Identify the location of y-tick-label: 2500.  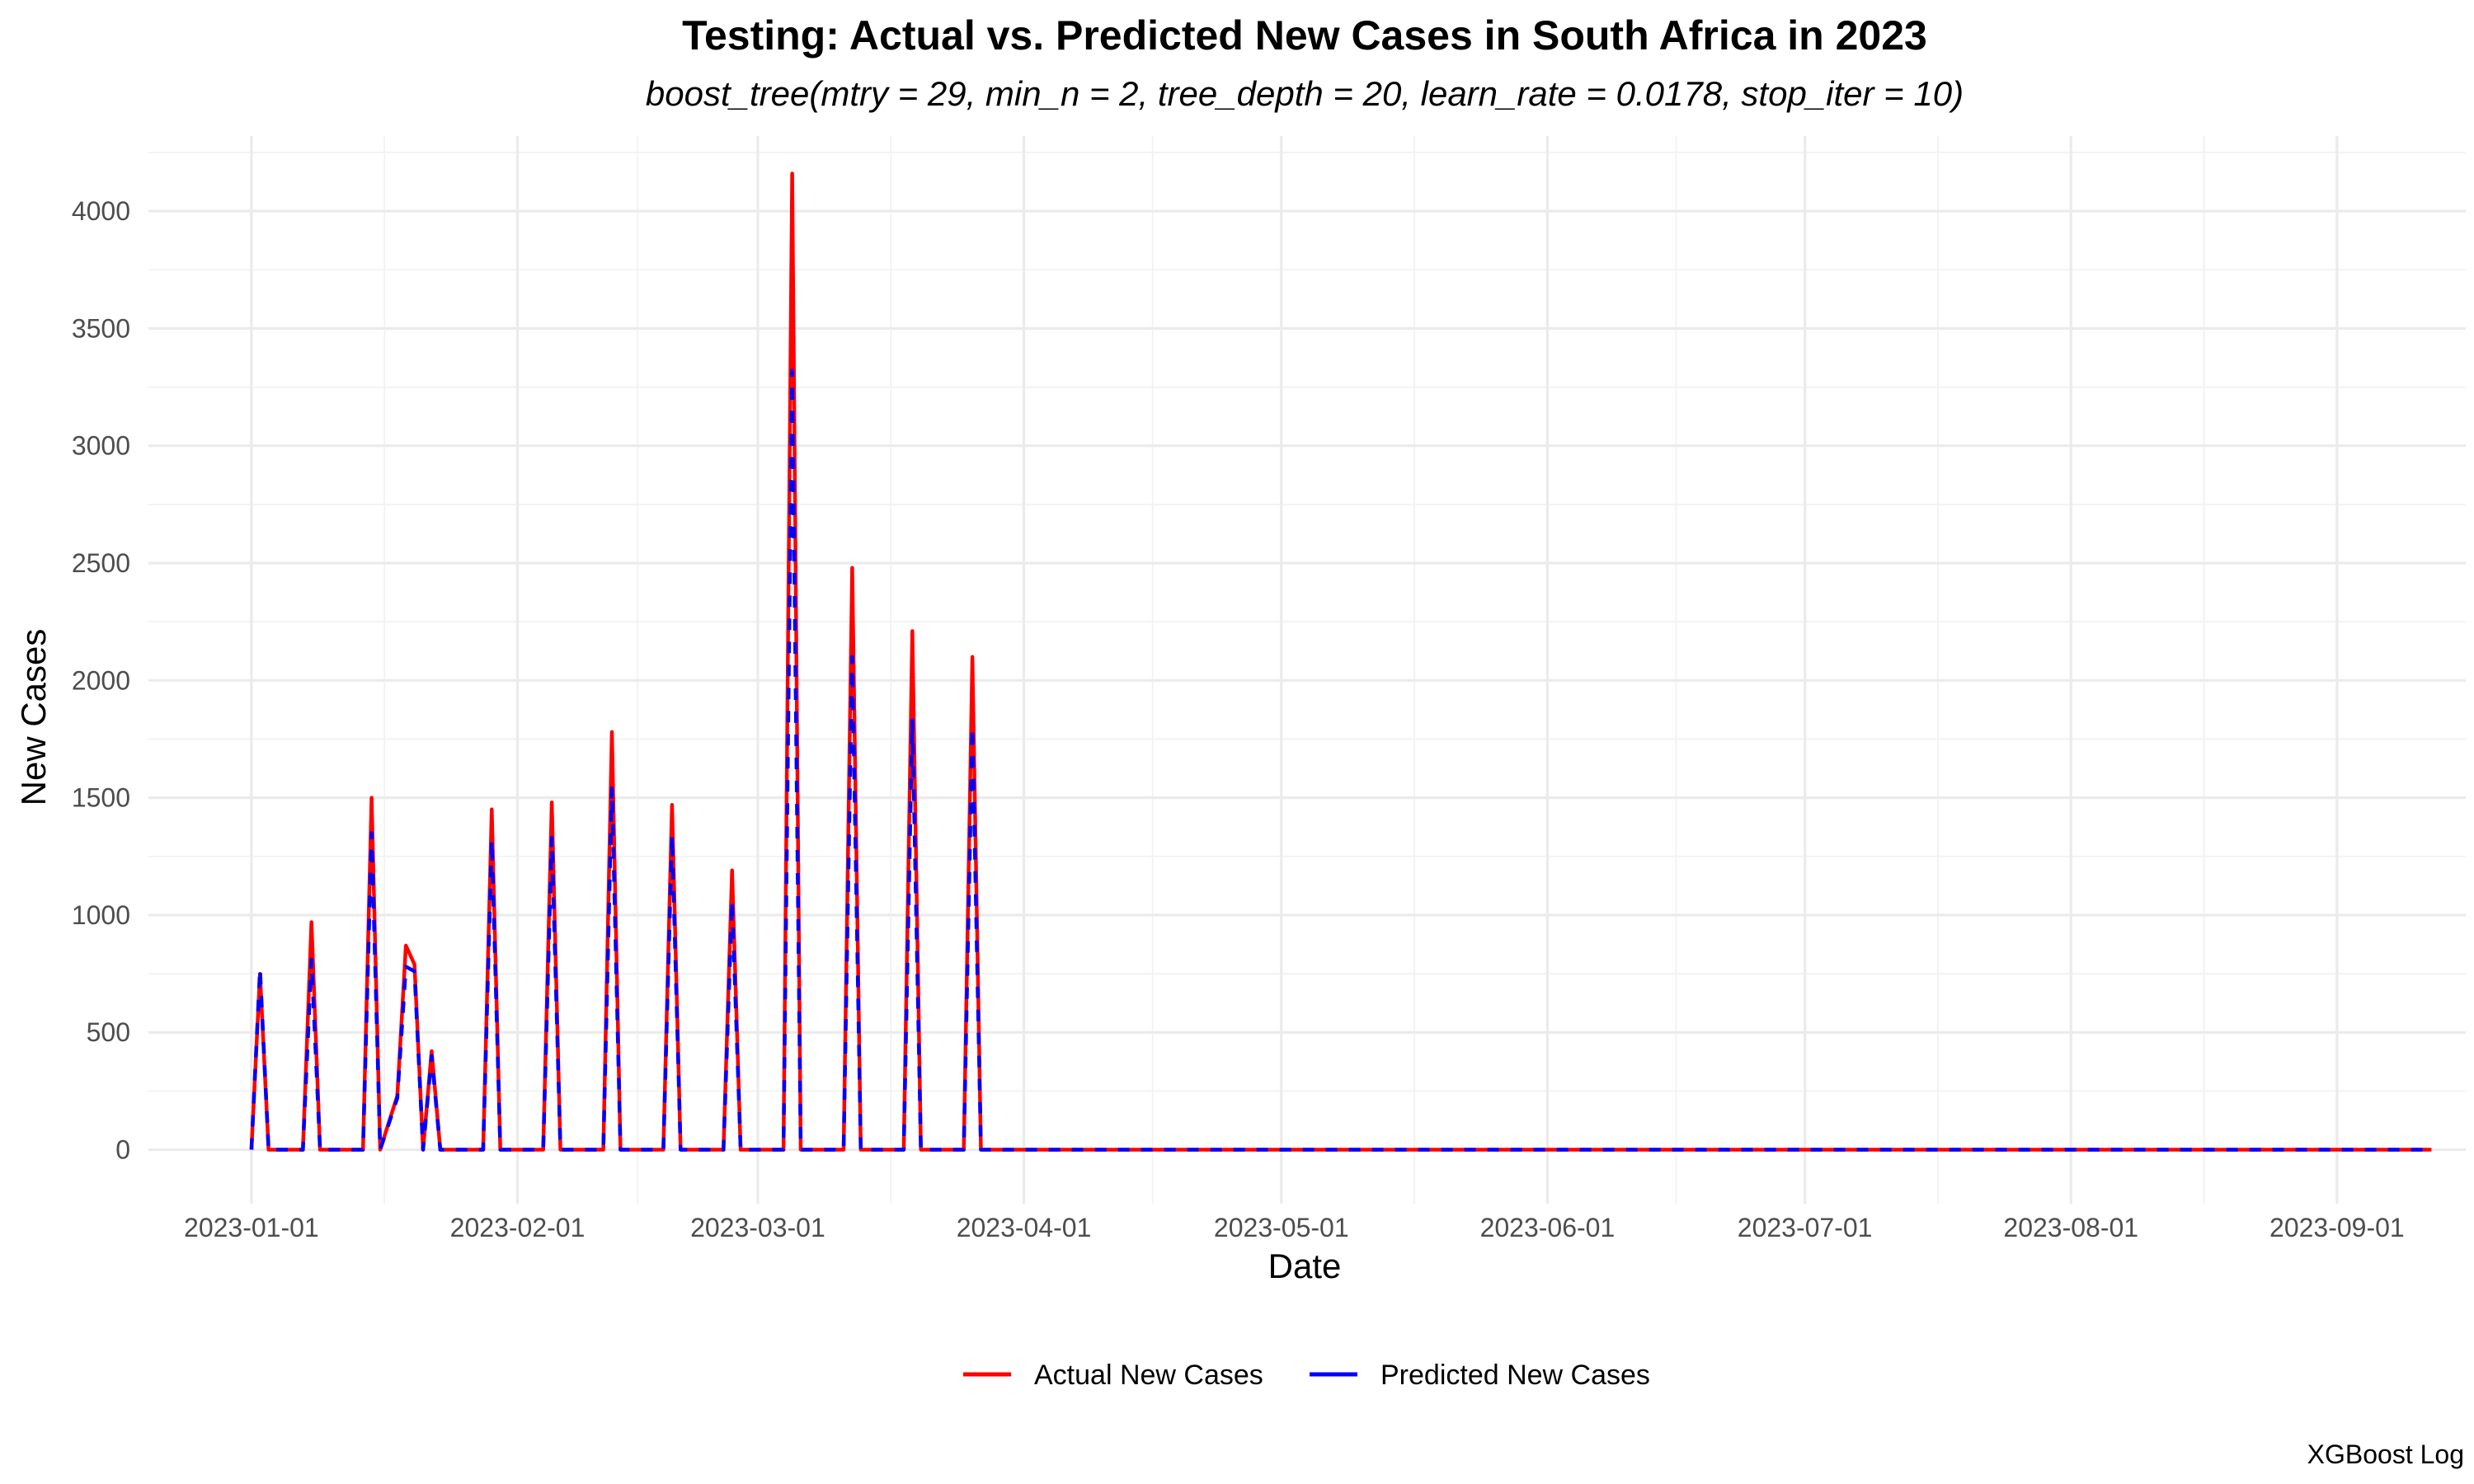
(101, 563).